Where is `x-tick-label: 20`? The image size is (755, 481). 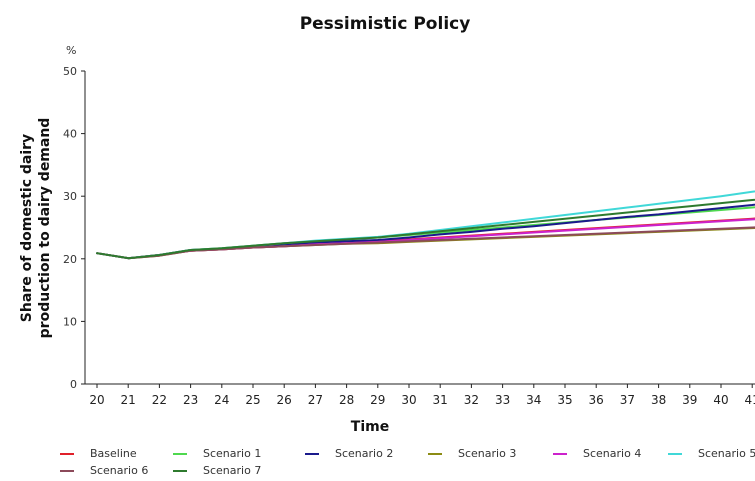 x-tick-label: 20 is located at coordinates (96, 400).